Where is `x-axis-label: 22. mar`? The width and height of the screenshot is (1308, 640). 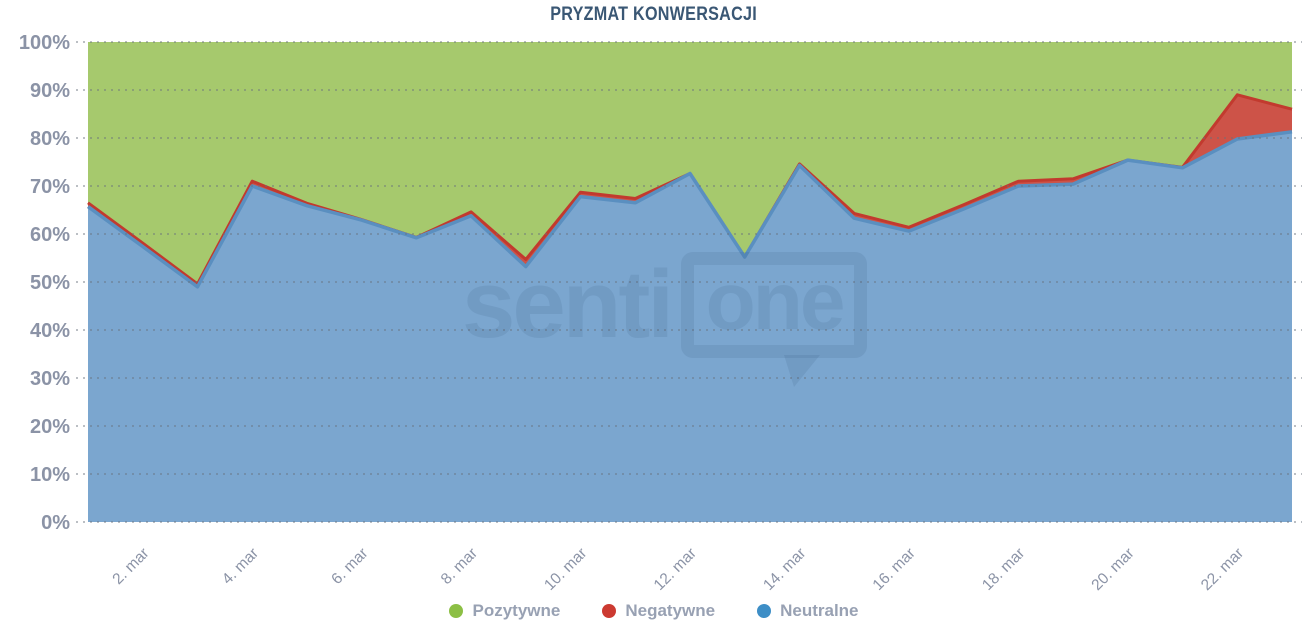
x-axis-label: 22. mar is located at coordinates (1222, 569).